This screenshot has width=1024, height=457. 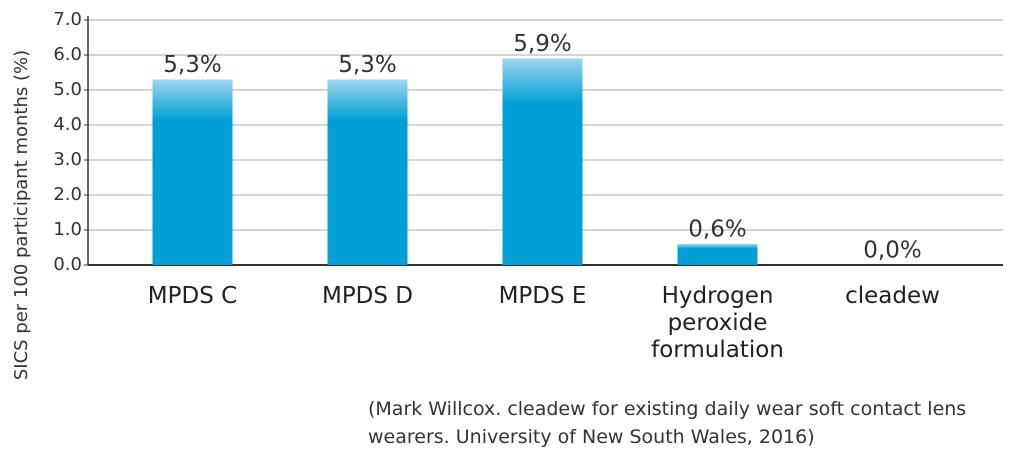 I want to click on x-tick-label: MPDS E, so click(x=542, y=296).